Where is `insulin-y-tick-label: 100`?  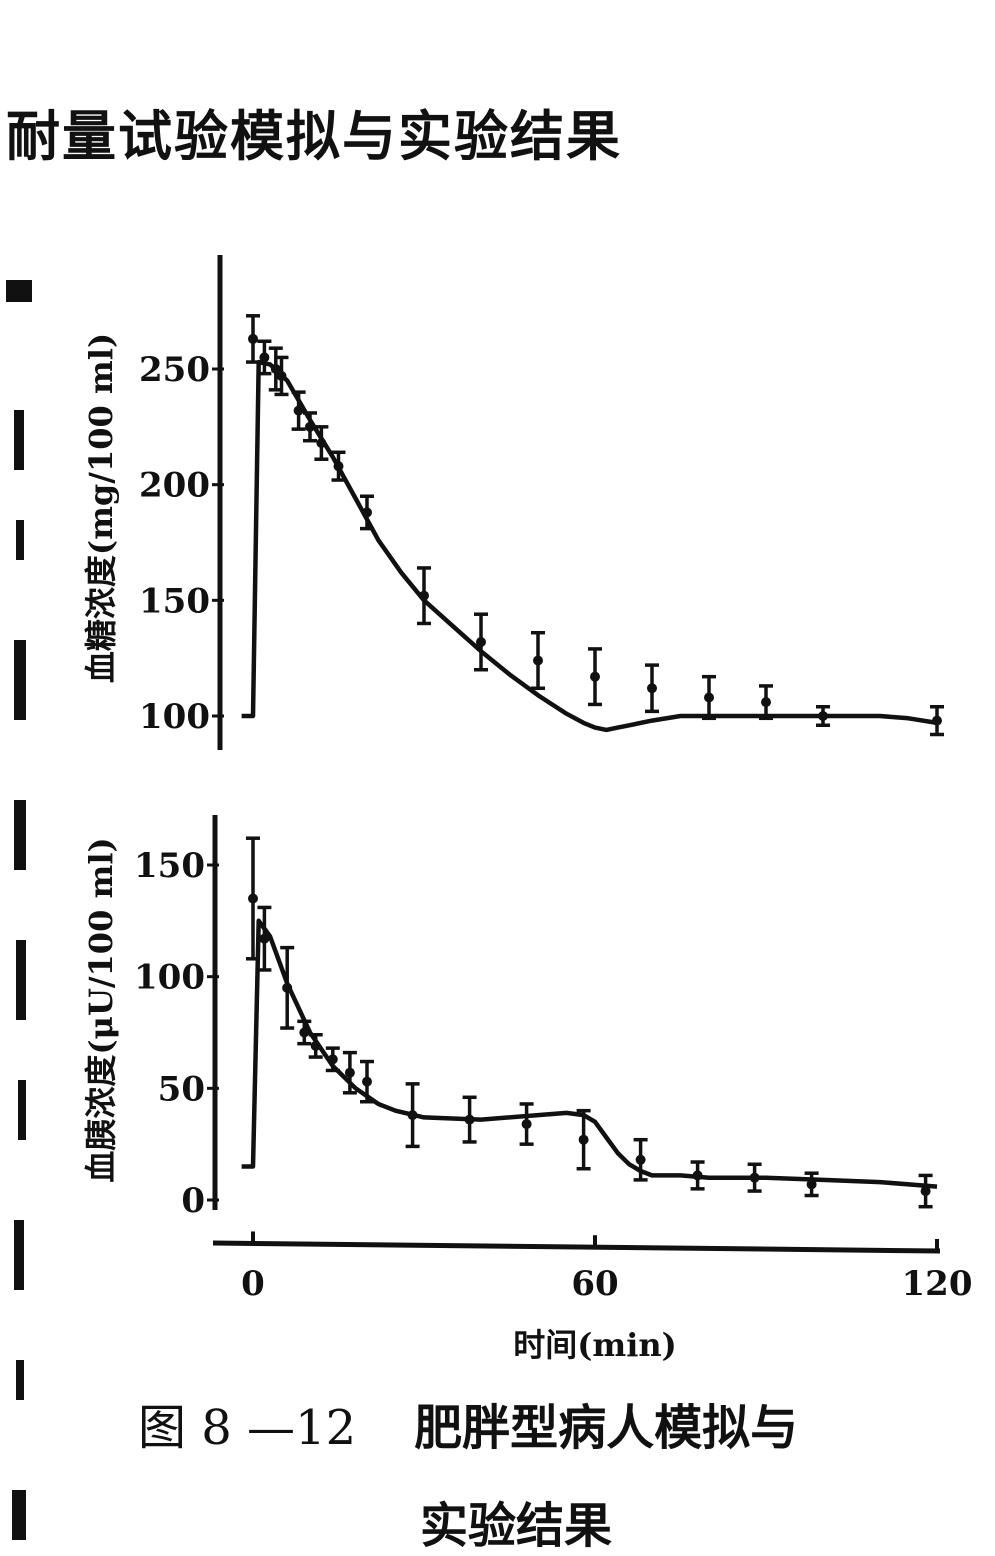
insulin-y-tick-label: 100 is located at coordinates (169, 978).